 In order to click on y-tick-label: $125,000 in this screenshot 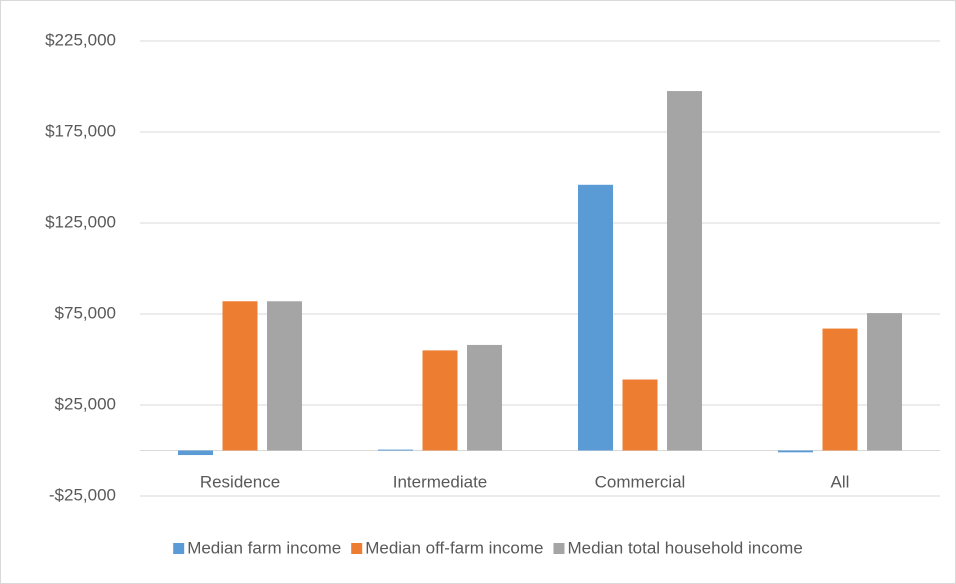, I will do `click(80, 221)`.